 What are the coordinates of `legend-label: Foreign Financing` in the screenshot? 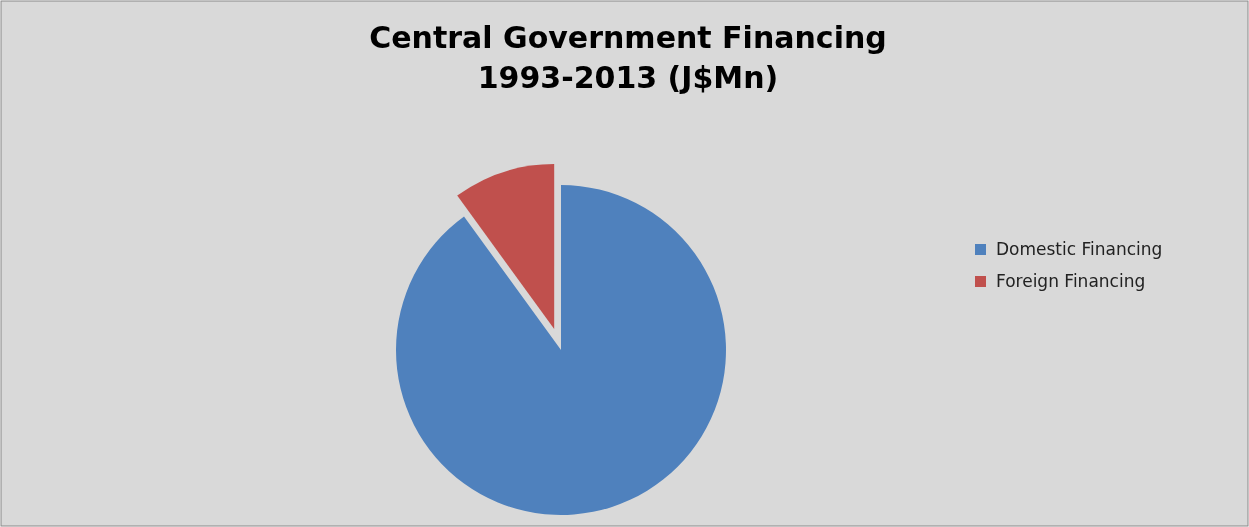 It's located at (1071, 281).